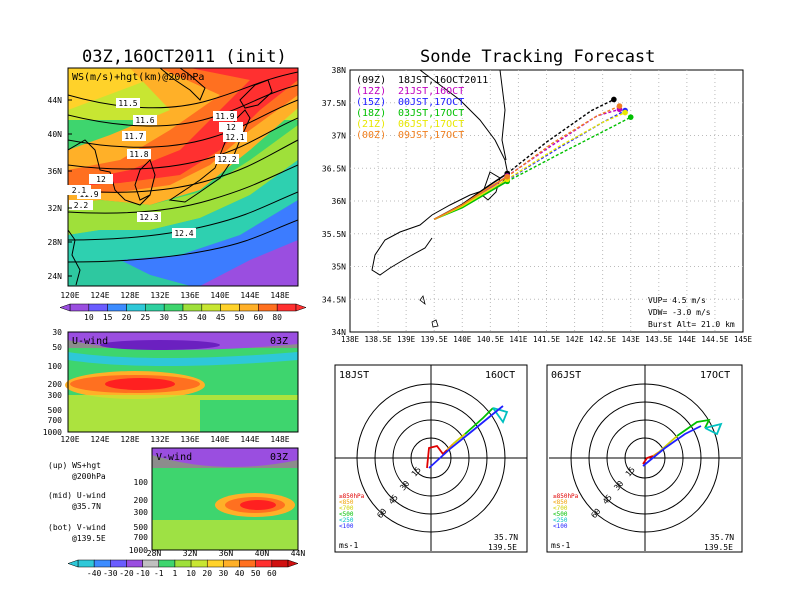  What do you see at coordinates (221, 317) in the screenshot?
I see `colorbar-label: 45` at bounding box center [221, 317].